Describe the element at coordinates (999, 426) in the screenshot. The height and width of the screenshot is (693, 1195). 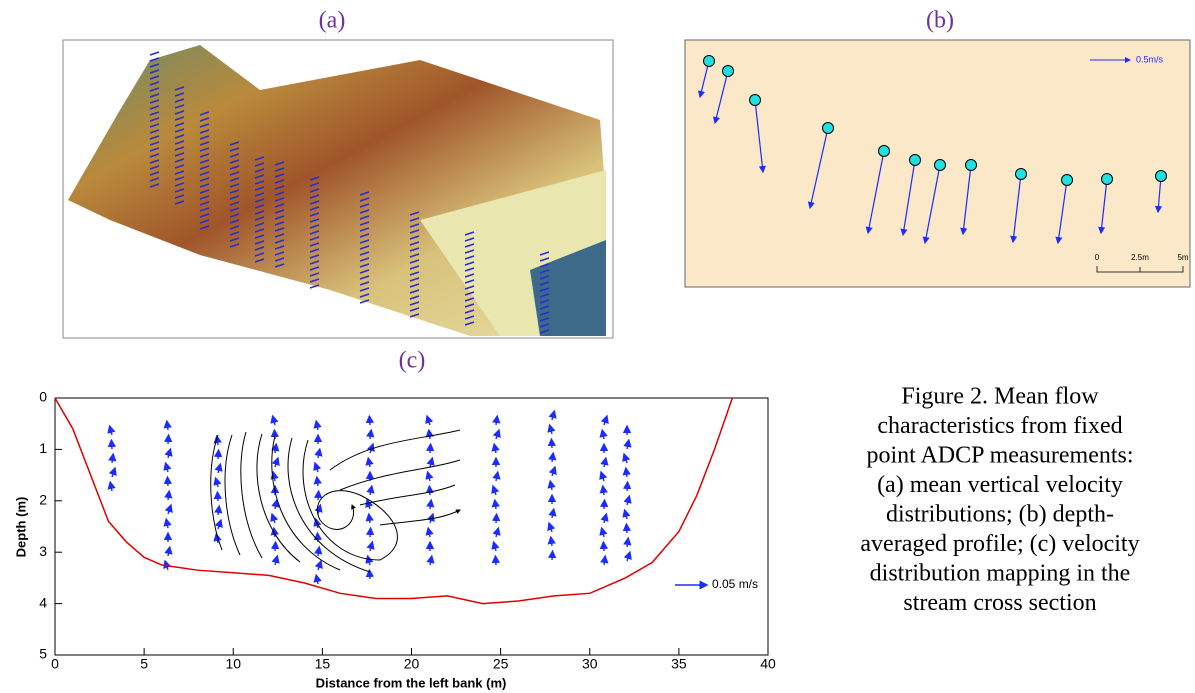
I see `caption-line: characteristics from fixed` at that location.